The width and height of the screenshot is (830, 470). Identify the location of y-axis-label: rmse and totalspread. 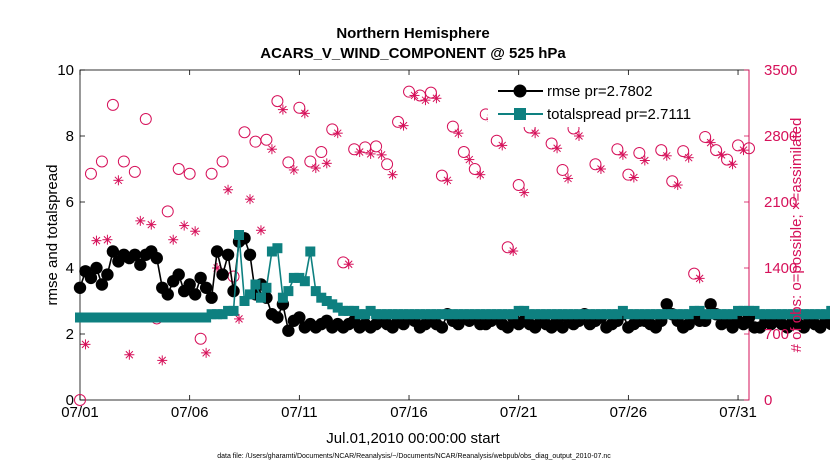
(52, 235).